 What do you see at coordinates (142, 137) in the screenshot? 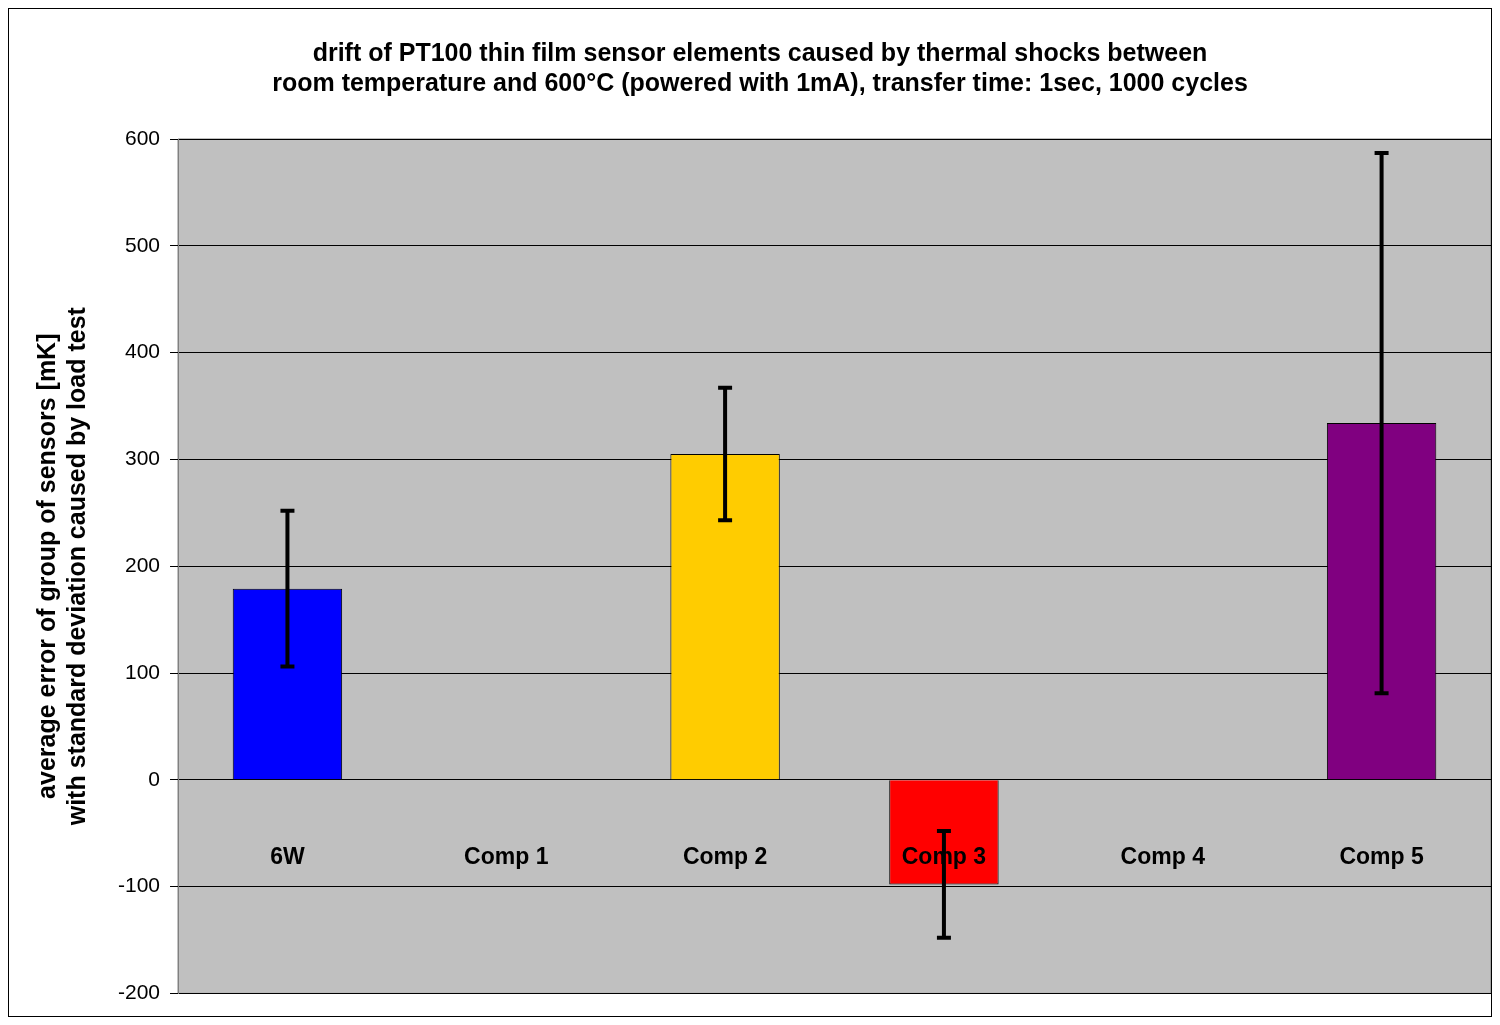
I see `y-tick-label: 600` at bounding box center [142, 137].